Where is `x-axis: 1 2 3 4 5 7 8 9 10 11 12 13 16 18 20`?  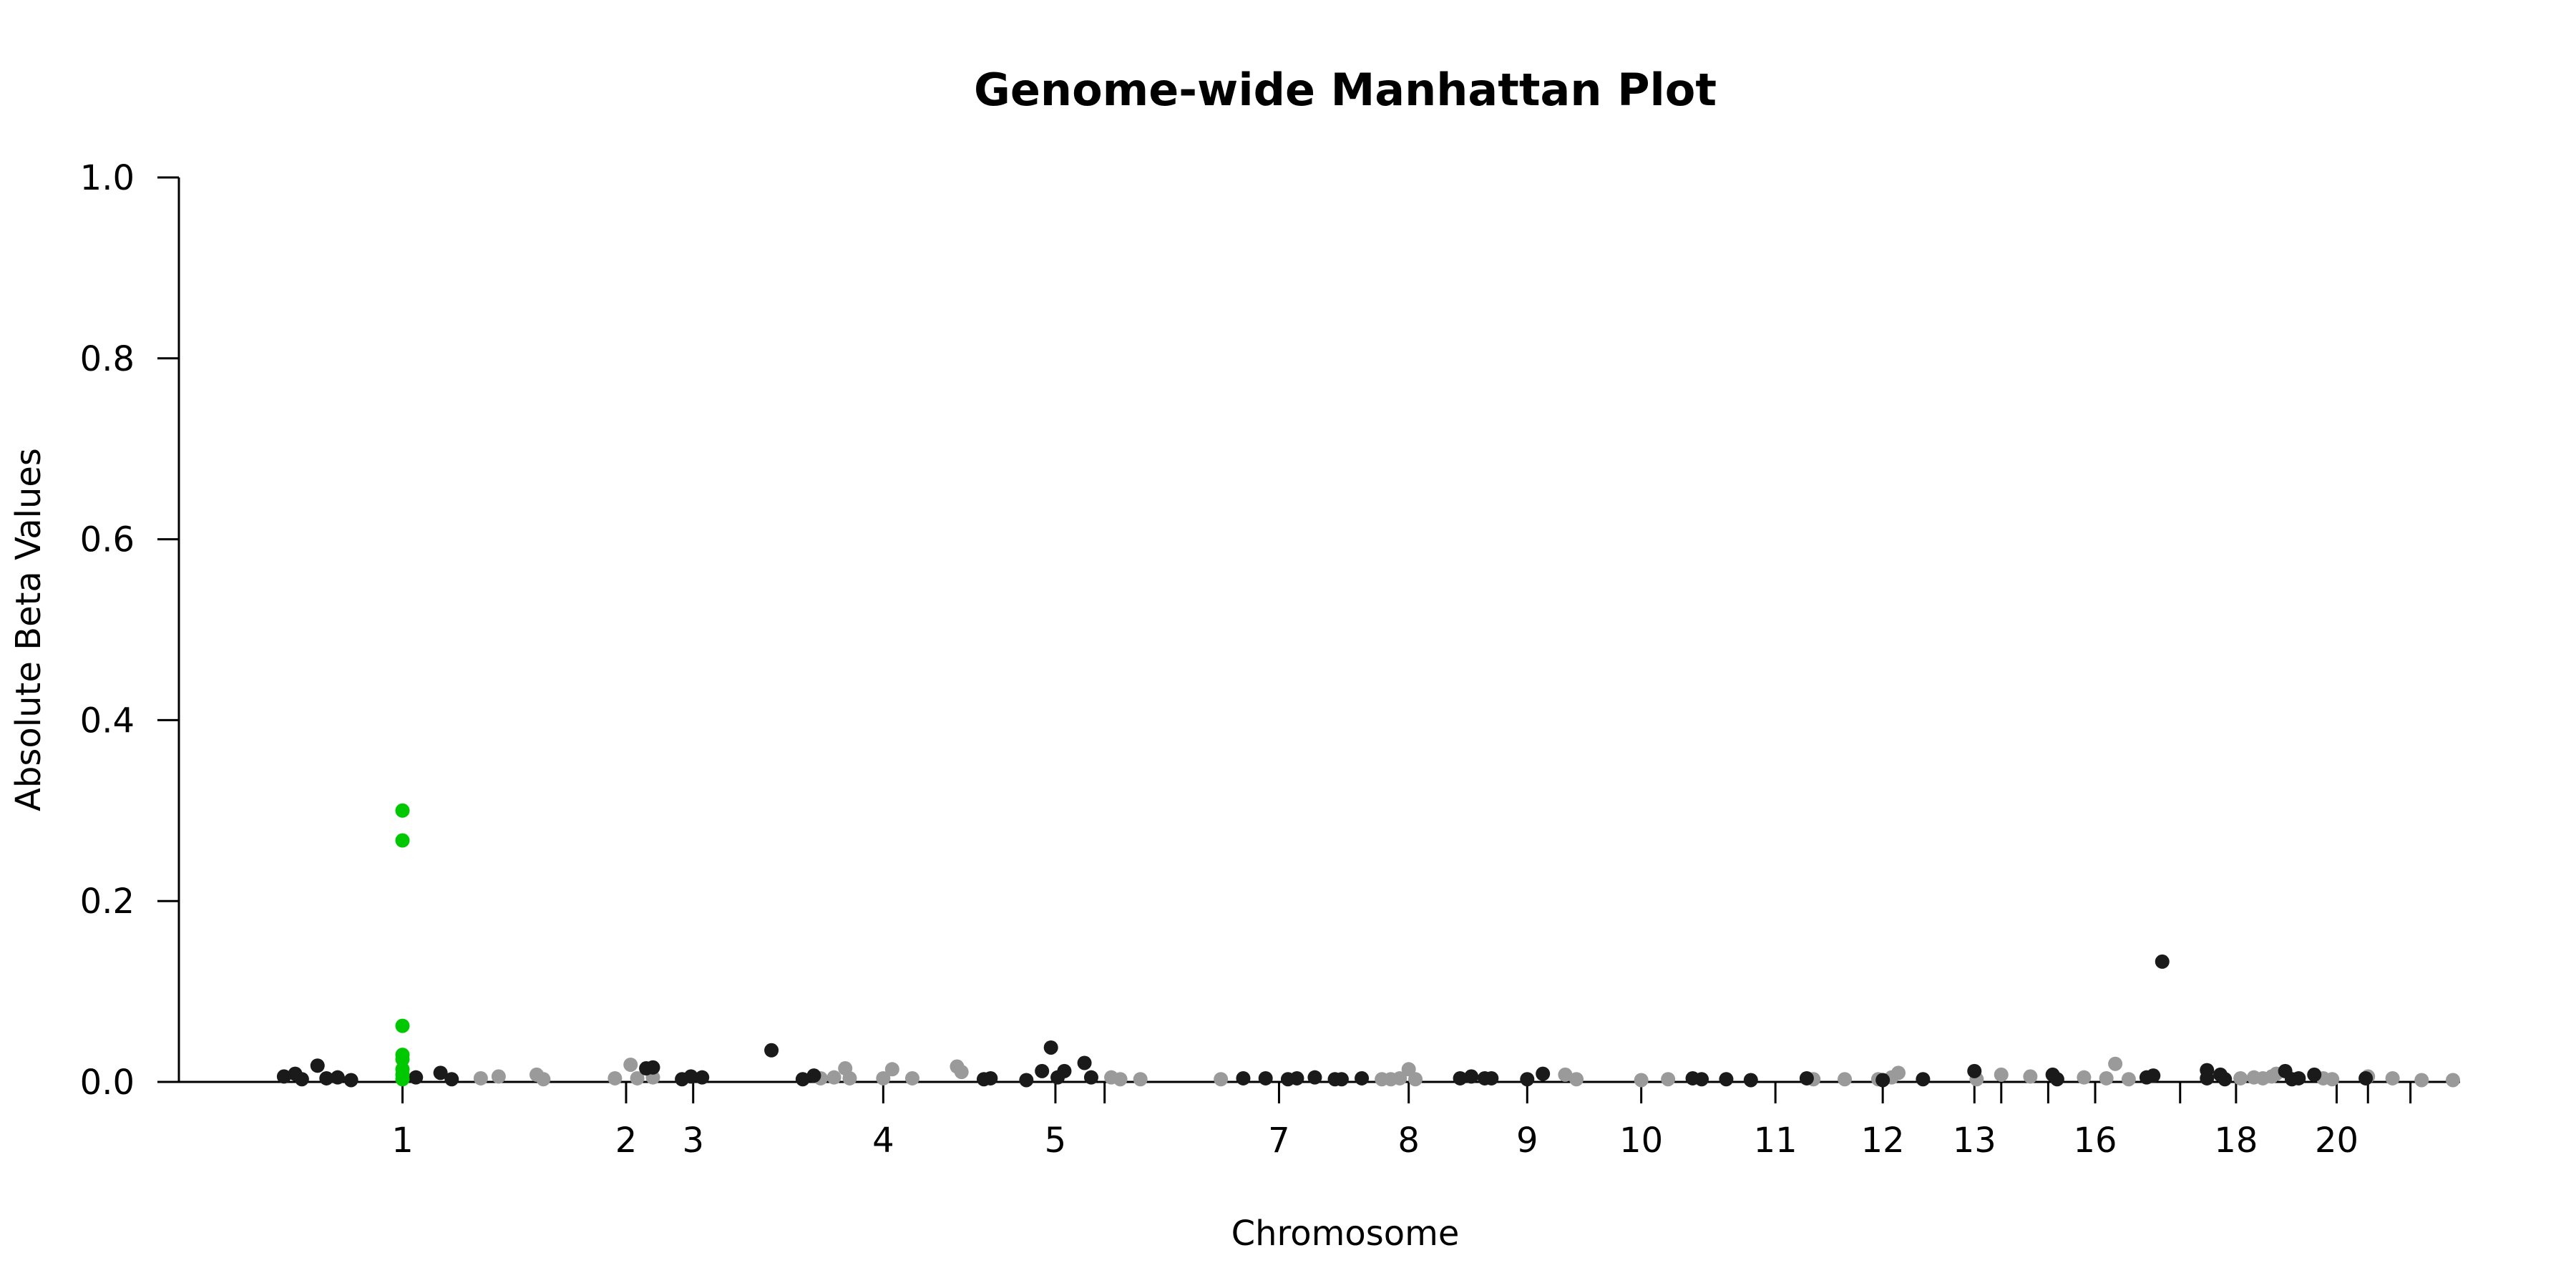
x-axis: 1 2 3 4 5 7 8 9 10 11 12 13 16 18 20 is located at coordinates (1319, 1120).